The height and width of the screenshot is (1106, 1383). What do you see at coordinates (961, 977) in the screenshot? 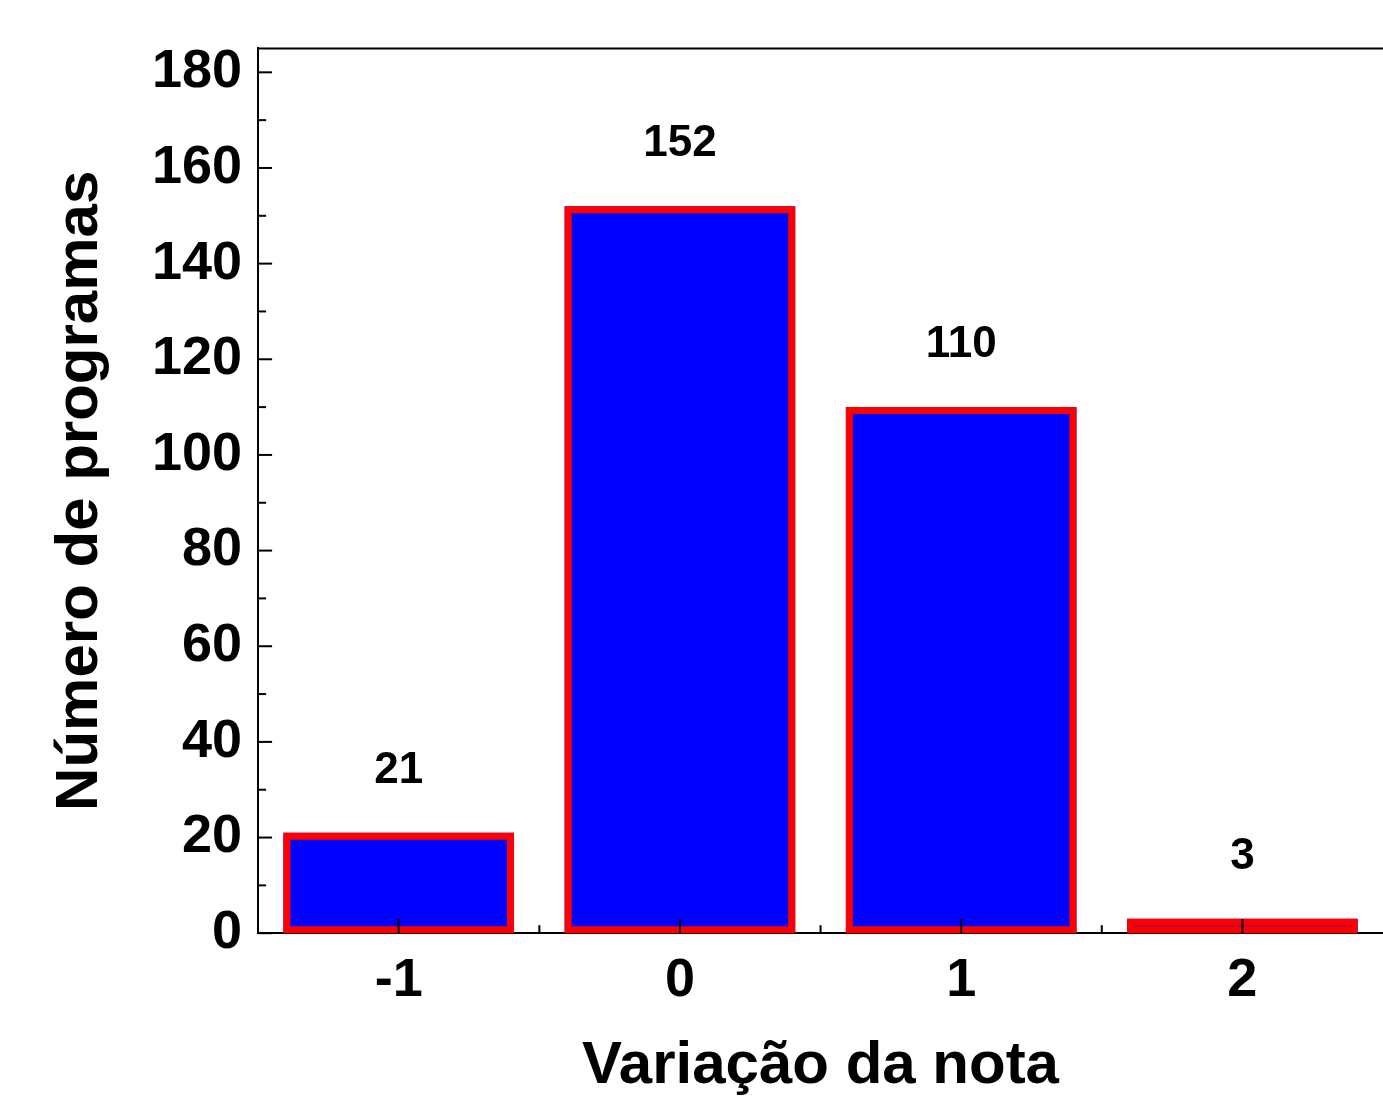
I see `x-tick-label: 1` at bounding box center [961, 977].